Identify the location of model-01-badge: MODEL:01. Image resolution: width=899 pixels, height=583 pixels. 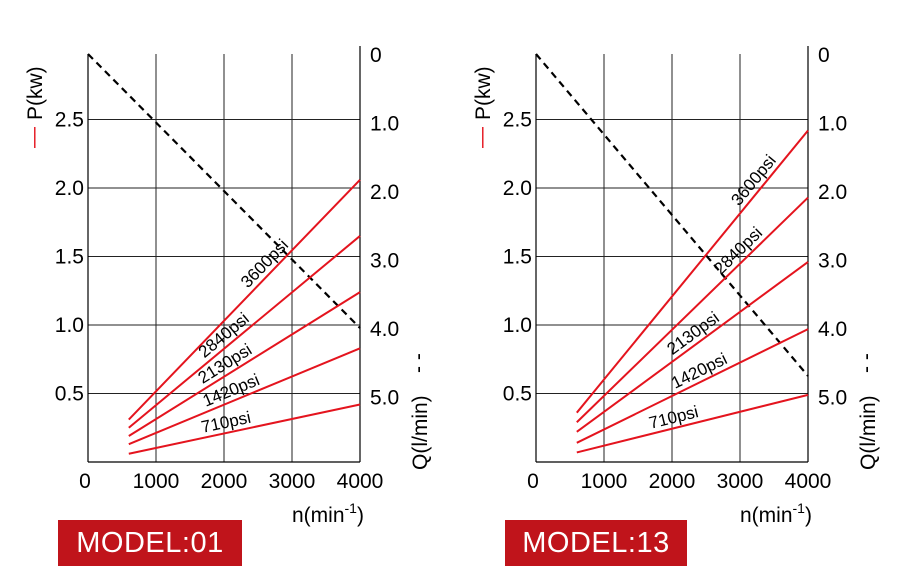
(150, 543).